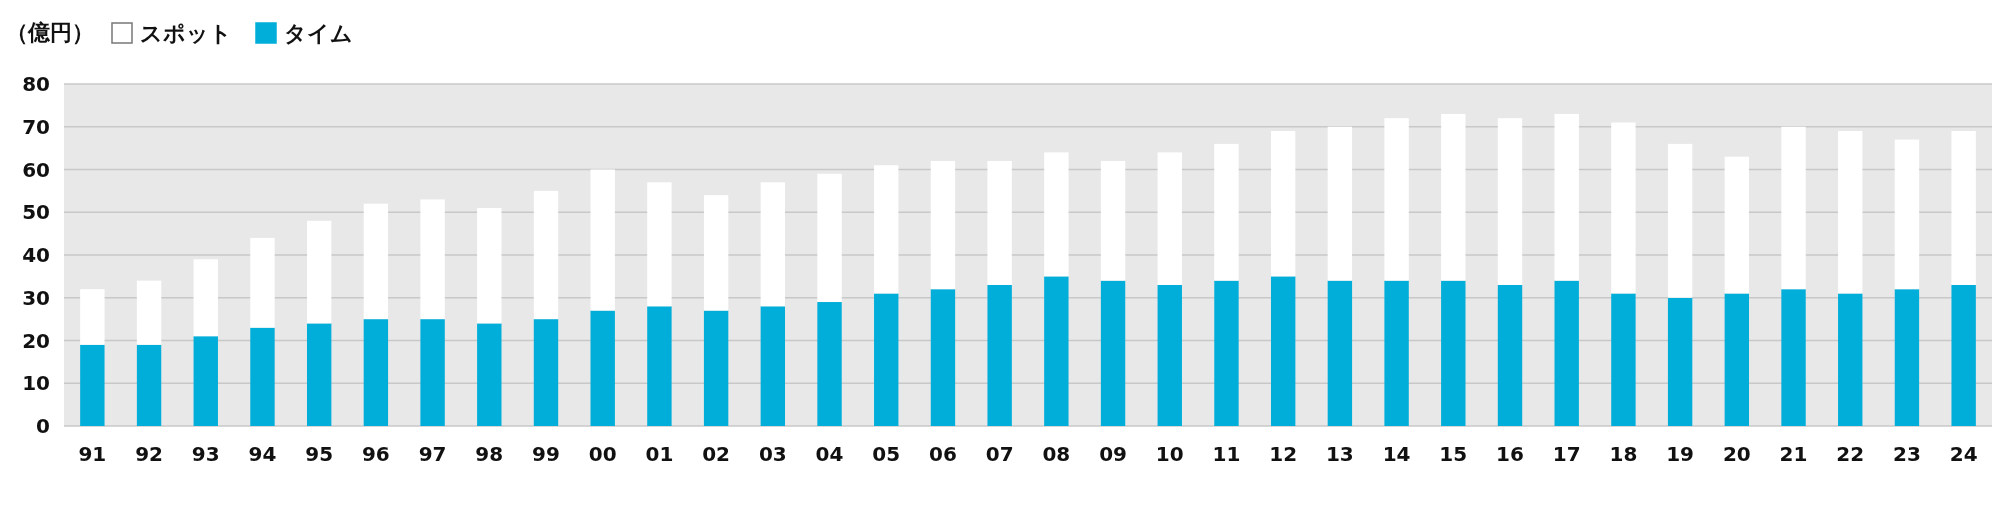 The image size is (2016, 508). Describe the element at coordinates (1566, 454) in the screenshot. I see `x-tick-label: 17` at that location.